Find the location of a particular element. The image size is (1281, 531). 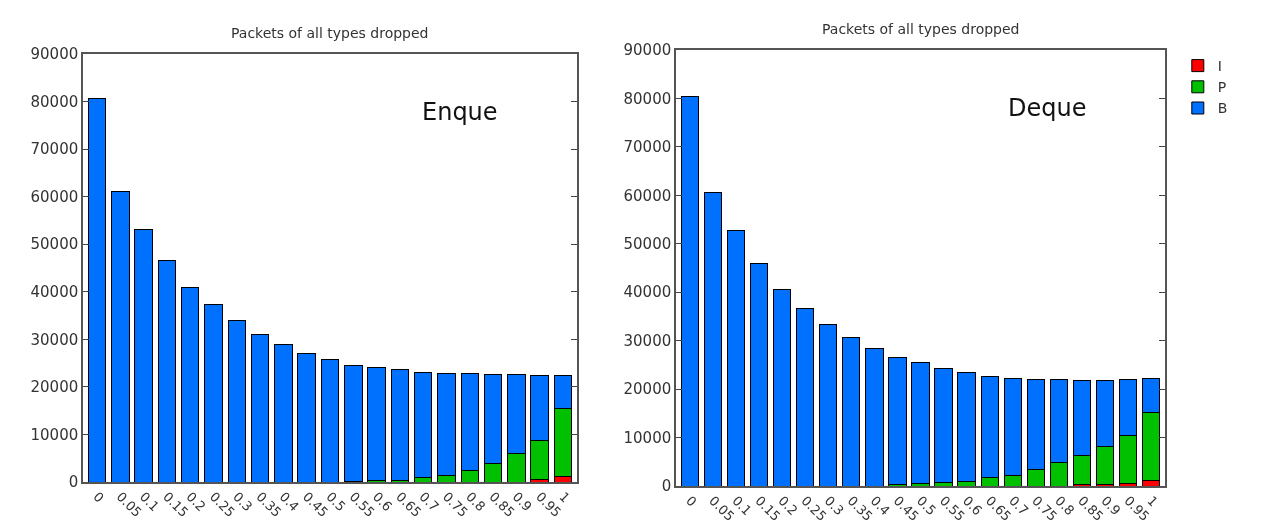

annotation: Deque is located at coordinates (1047, 108).